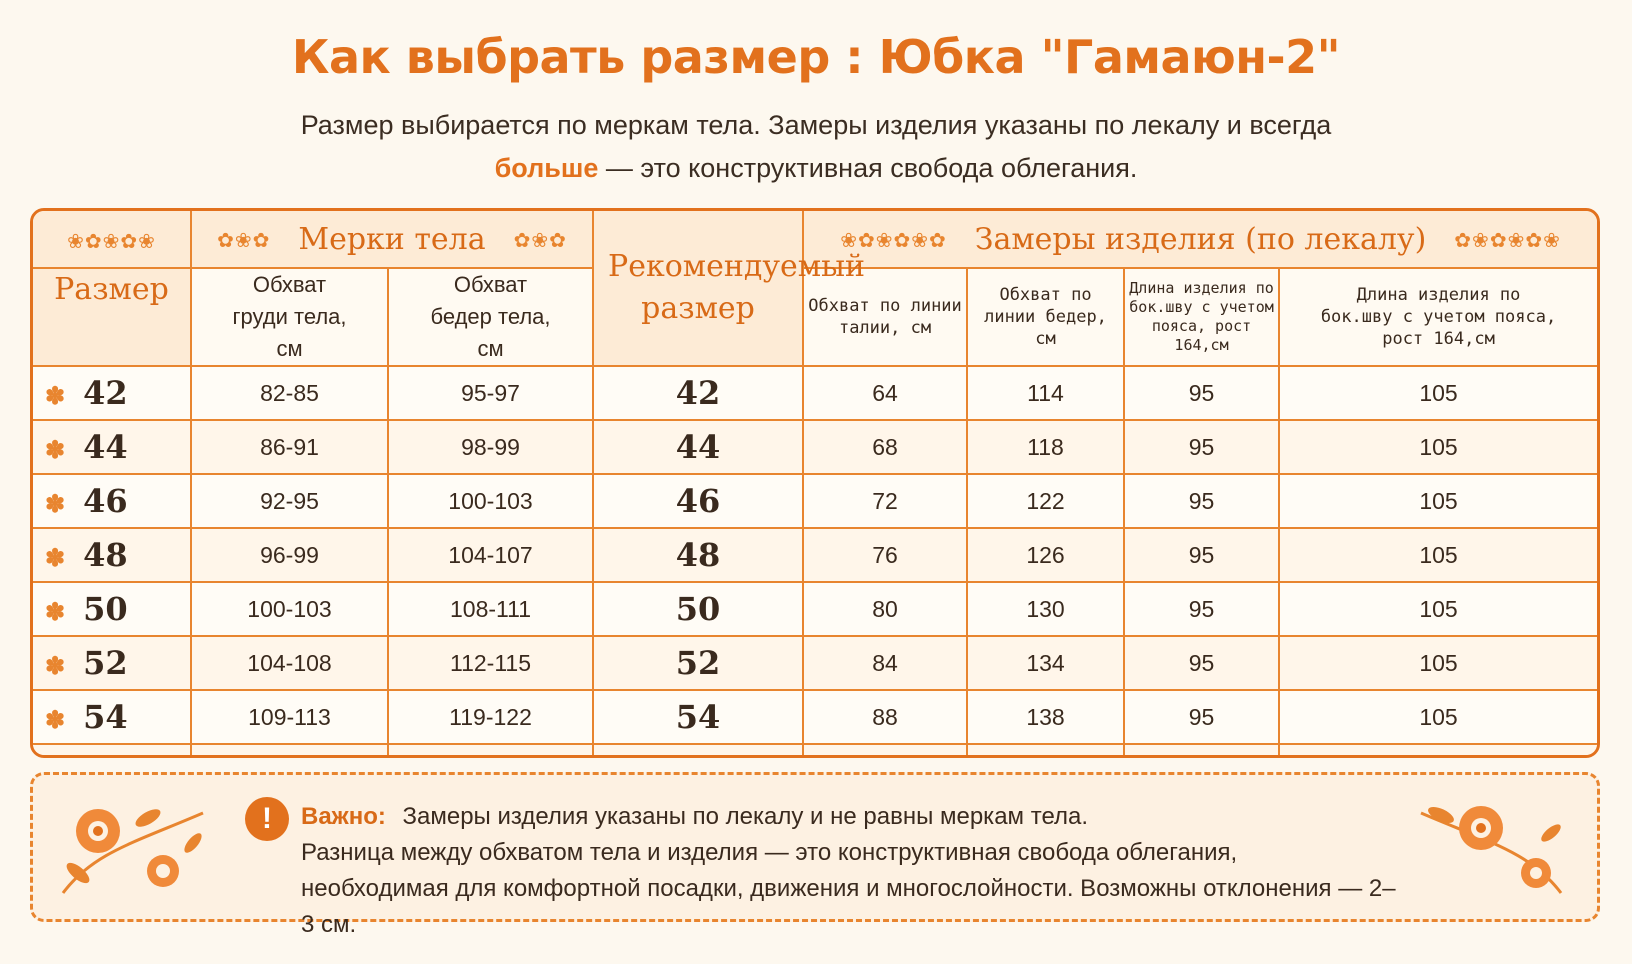  Describe the element at coordinates (885, 555) in the screenshot. I see `waist-cell: 76` at that location.